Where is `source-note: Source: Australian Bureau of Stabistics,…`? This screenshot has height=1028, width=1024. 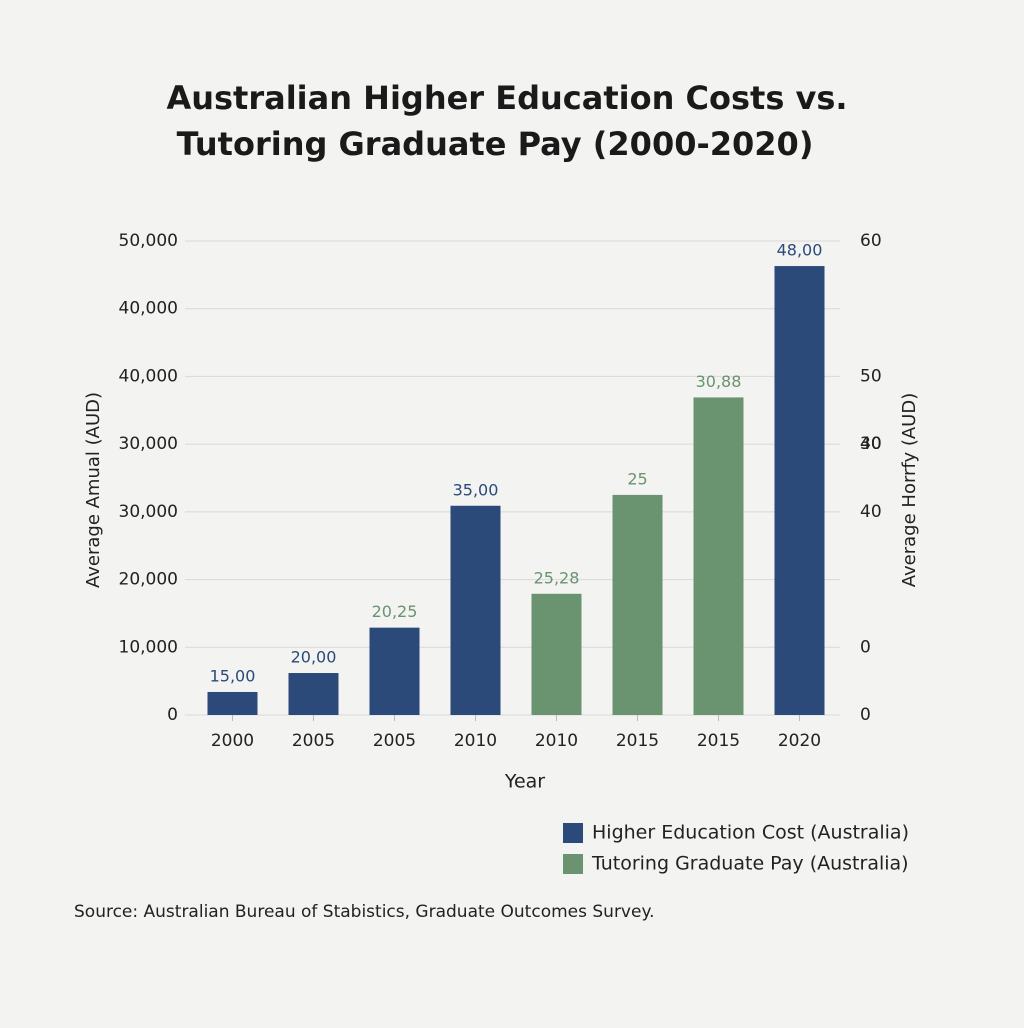
source-note: Source: Australian Bureau of Stabistics,… is located at coordinates (364, 912).